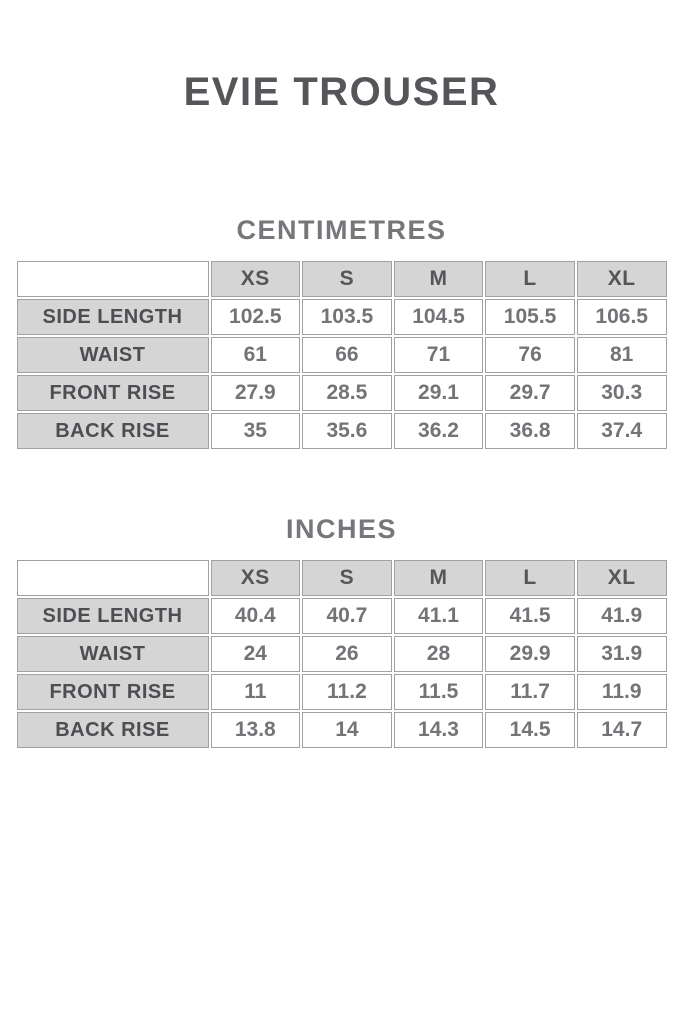 The image size is (683, 1024). Describe the element at coordinates (255, 654) in the screenshot. I see `size-value: 24` at that location.